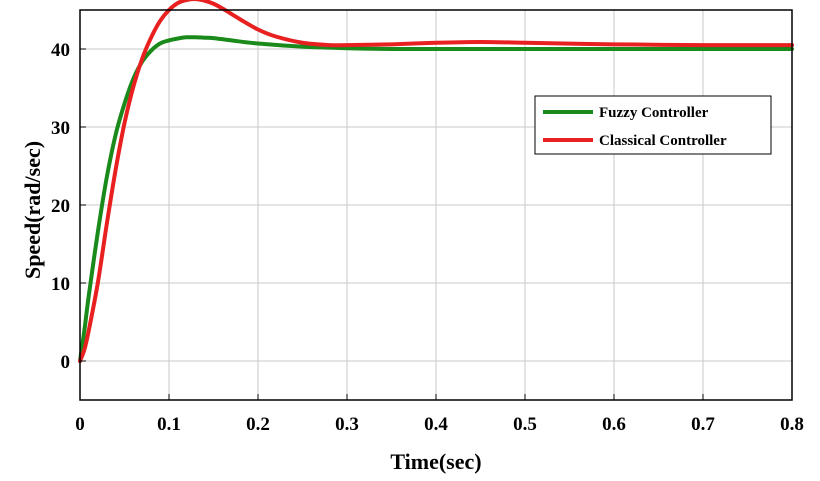 The height and width of the screenshot is (481, 820). What do you see at coordinates (792, 424) in the screenshot?
I see `x-tick-label: 0.8` at bounding box center [792, 424].